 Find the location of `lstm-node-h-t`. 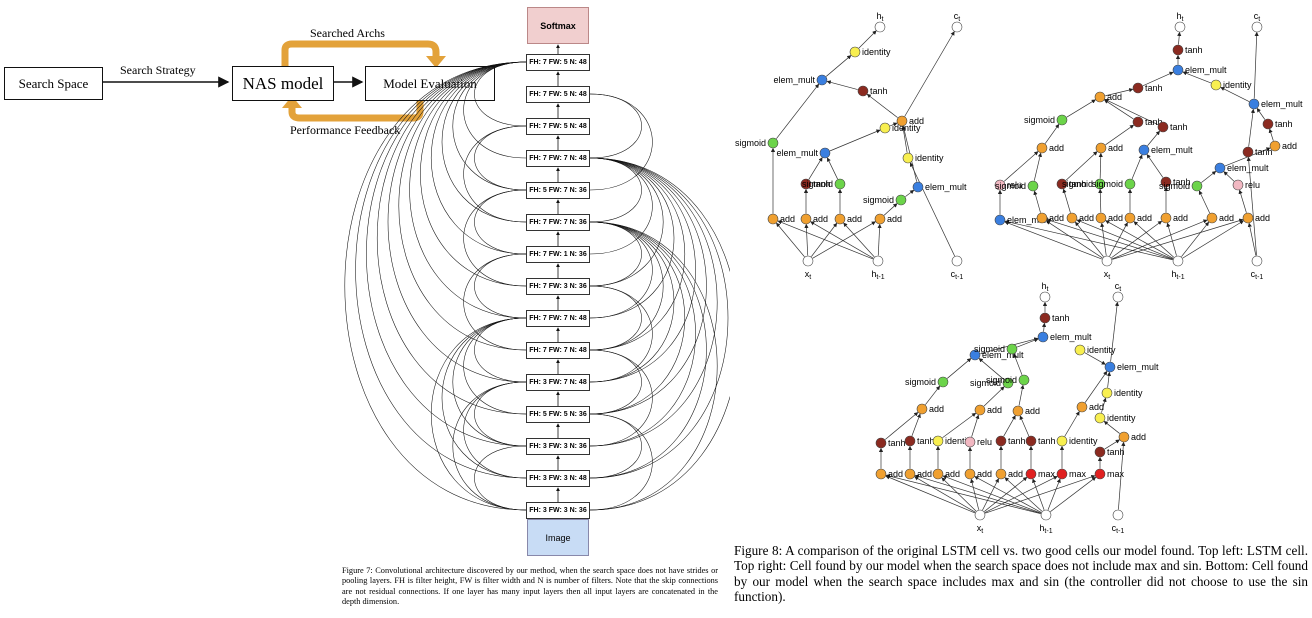

lstm-node-h-t is located at coordinates (1180, 27).